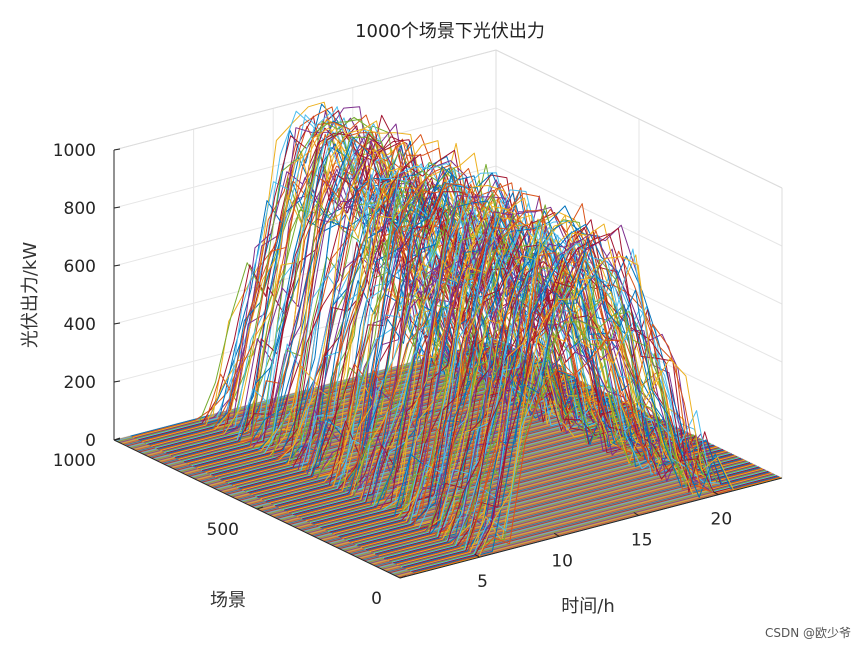  What do you see at coordinates (562, 561) in the screenshot?
I see `x-tick-label: 10` at bounding box center [562, 561].